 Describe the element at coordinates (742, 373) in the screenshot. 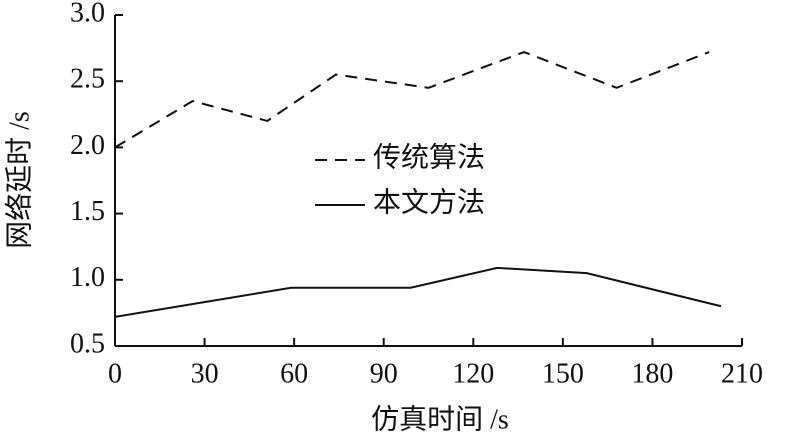

I see `x-tick-label: 210` at that location.